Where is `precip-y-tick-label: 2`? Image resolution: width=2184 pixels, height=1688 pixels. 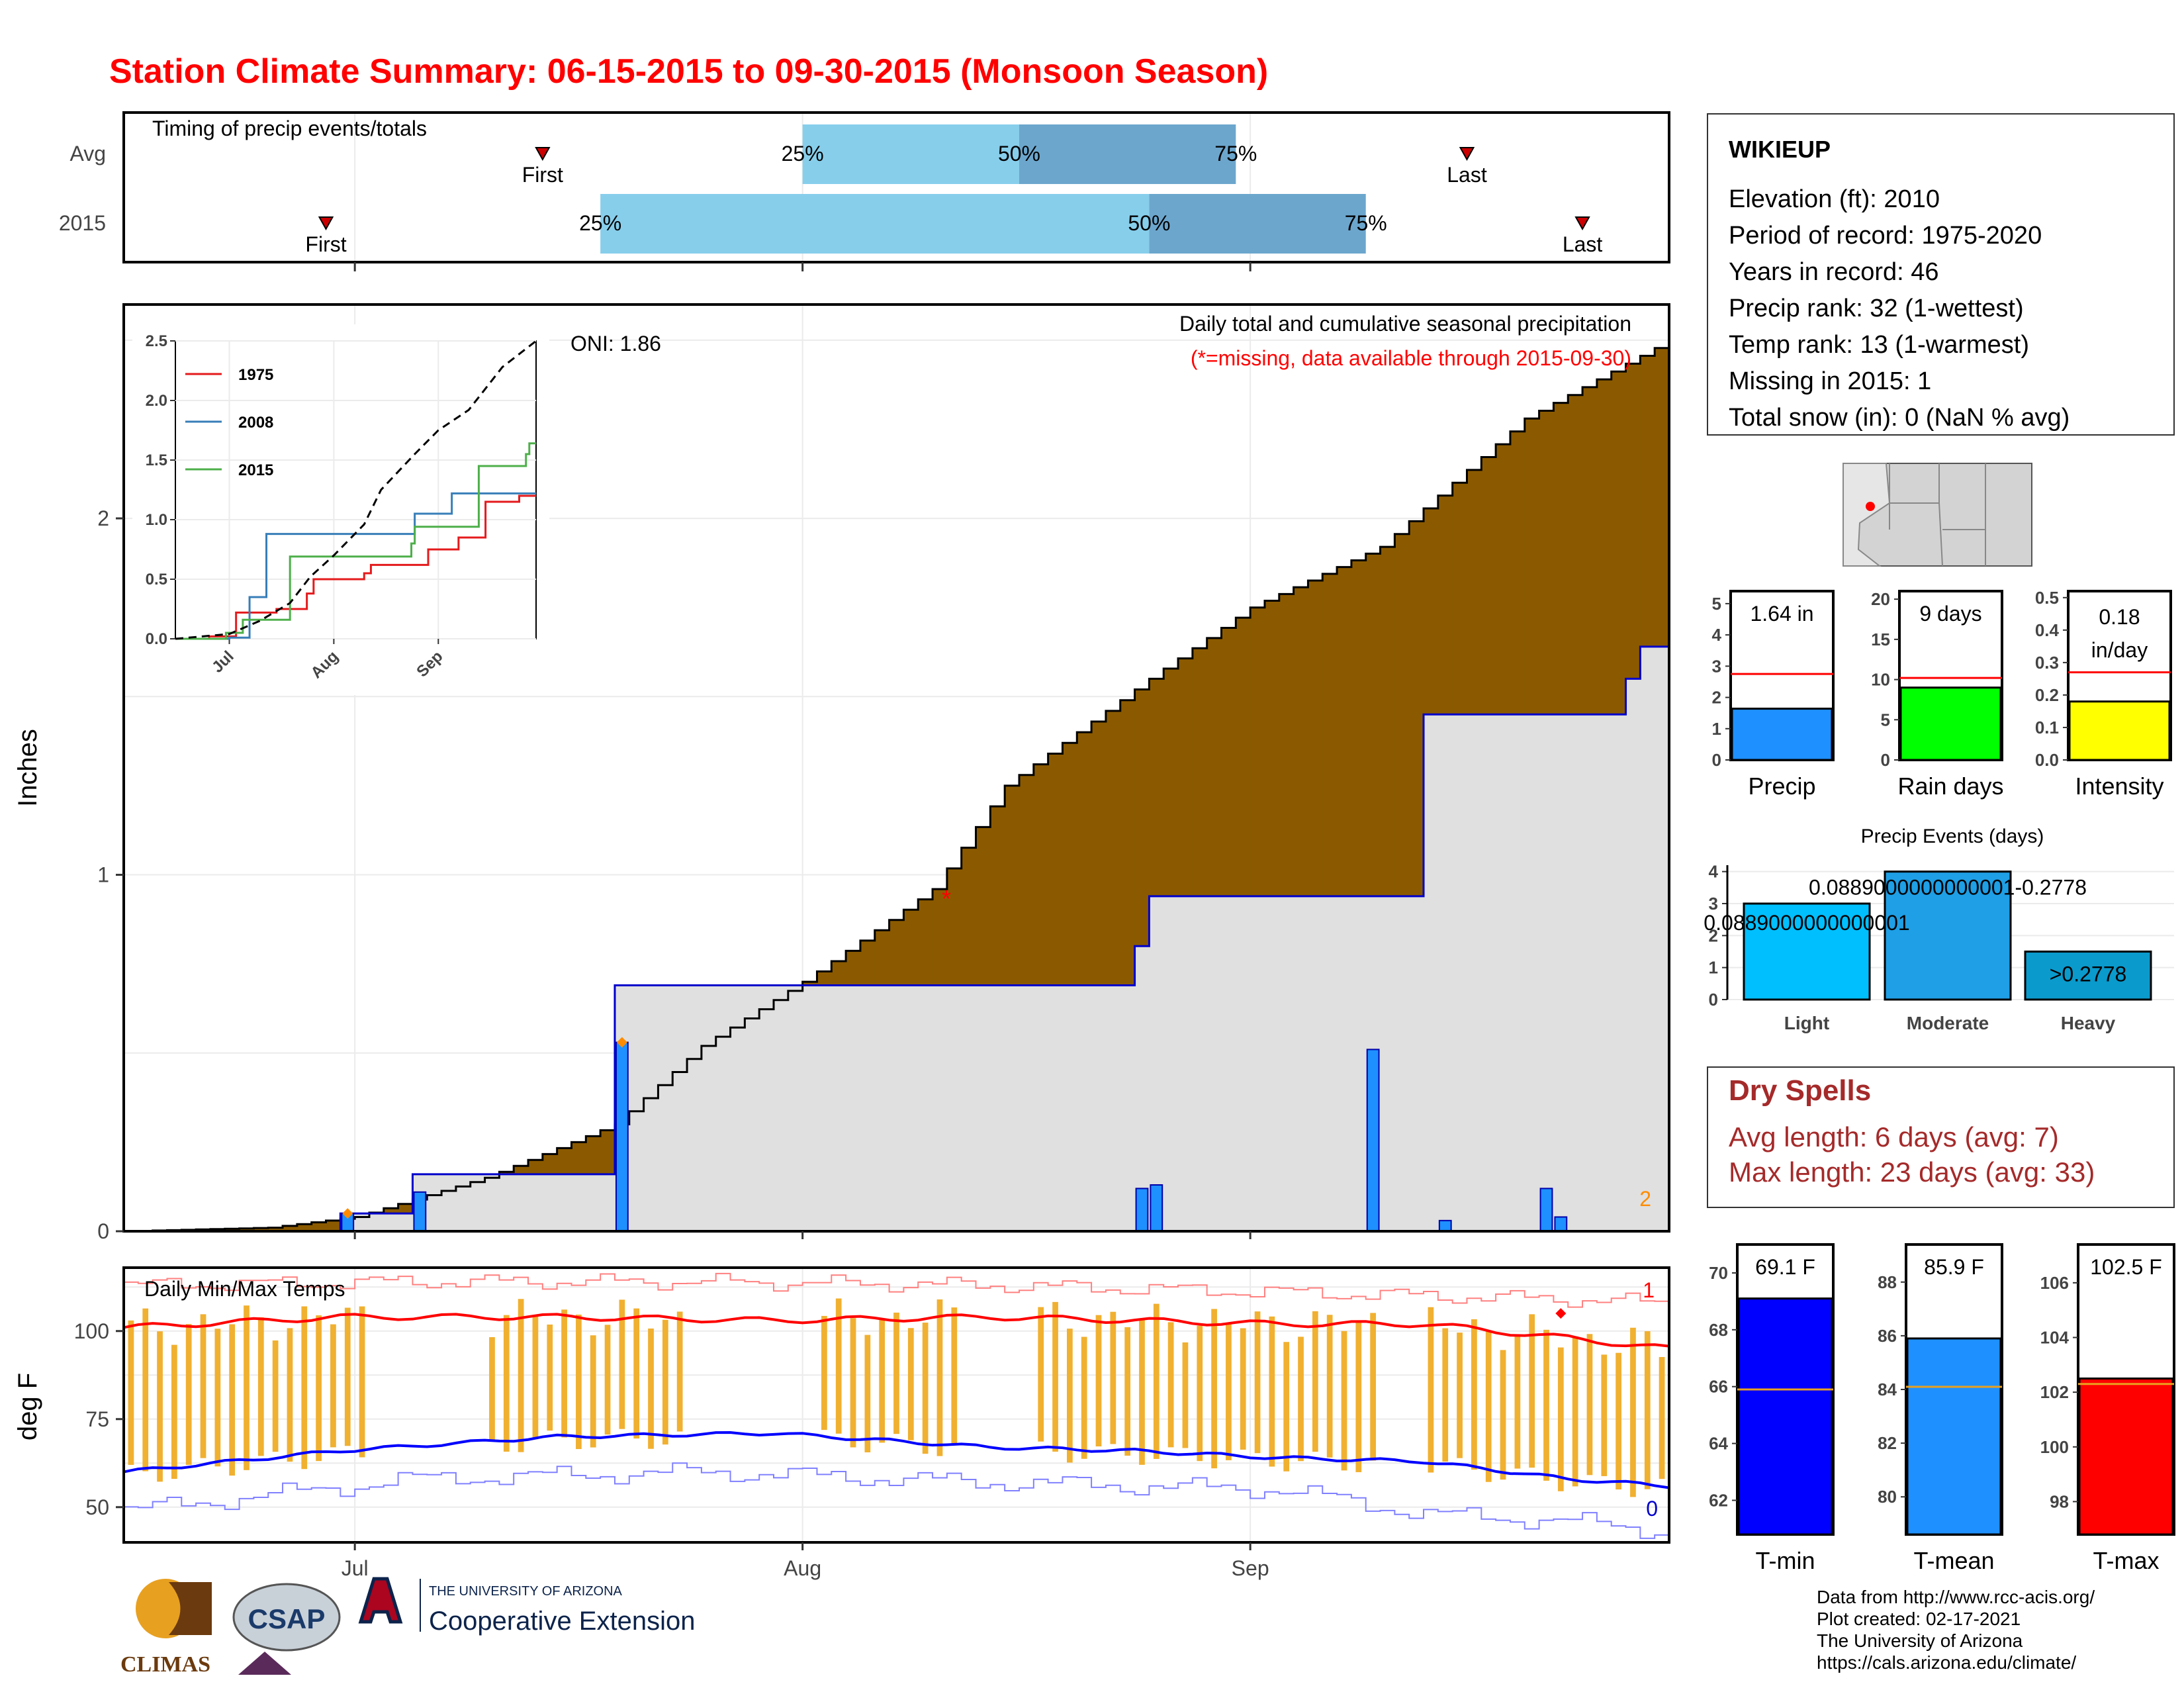
precip-y-tick-label: 2 is located at coordinates (103, 518).